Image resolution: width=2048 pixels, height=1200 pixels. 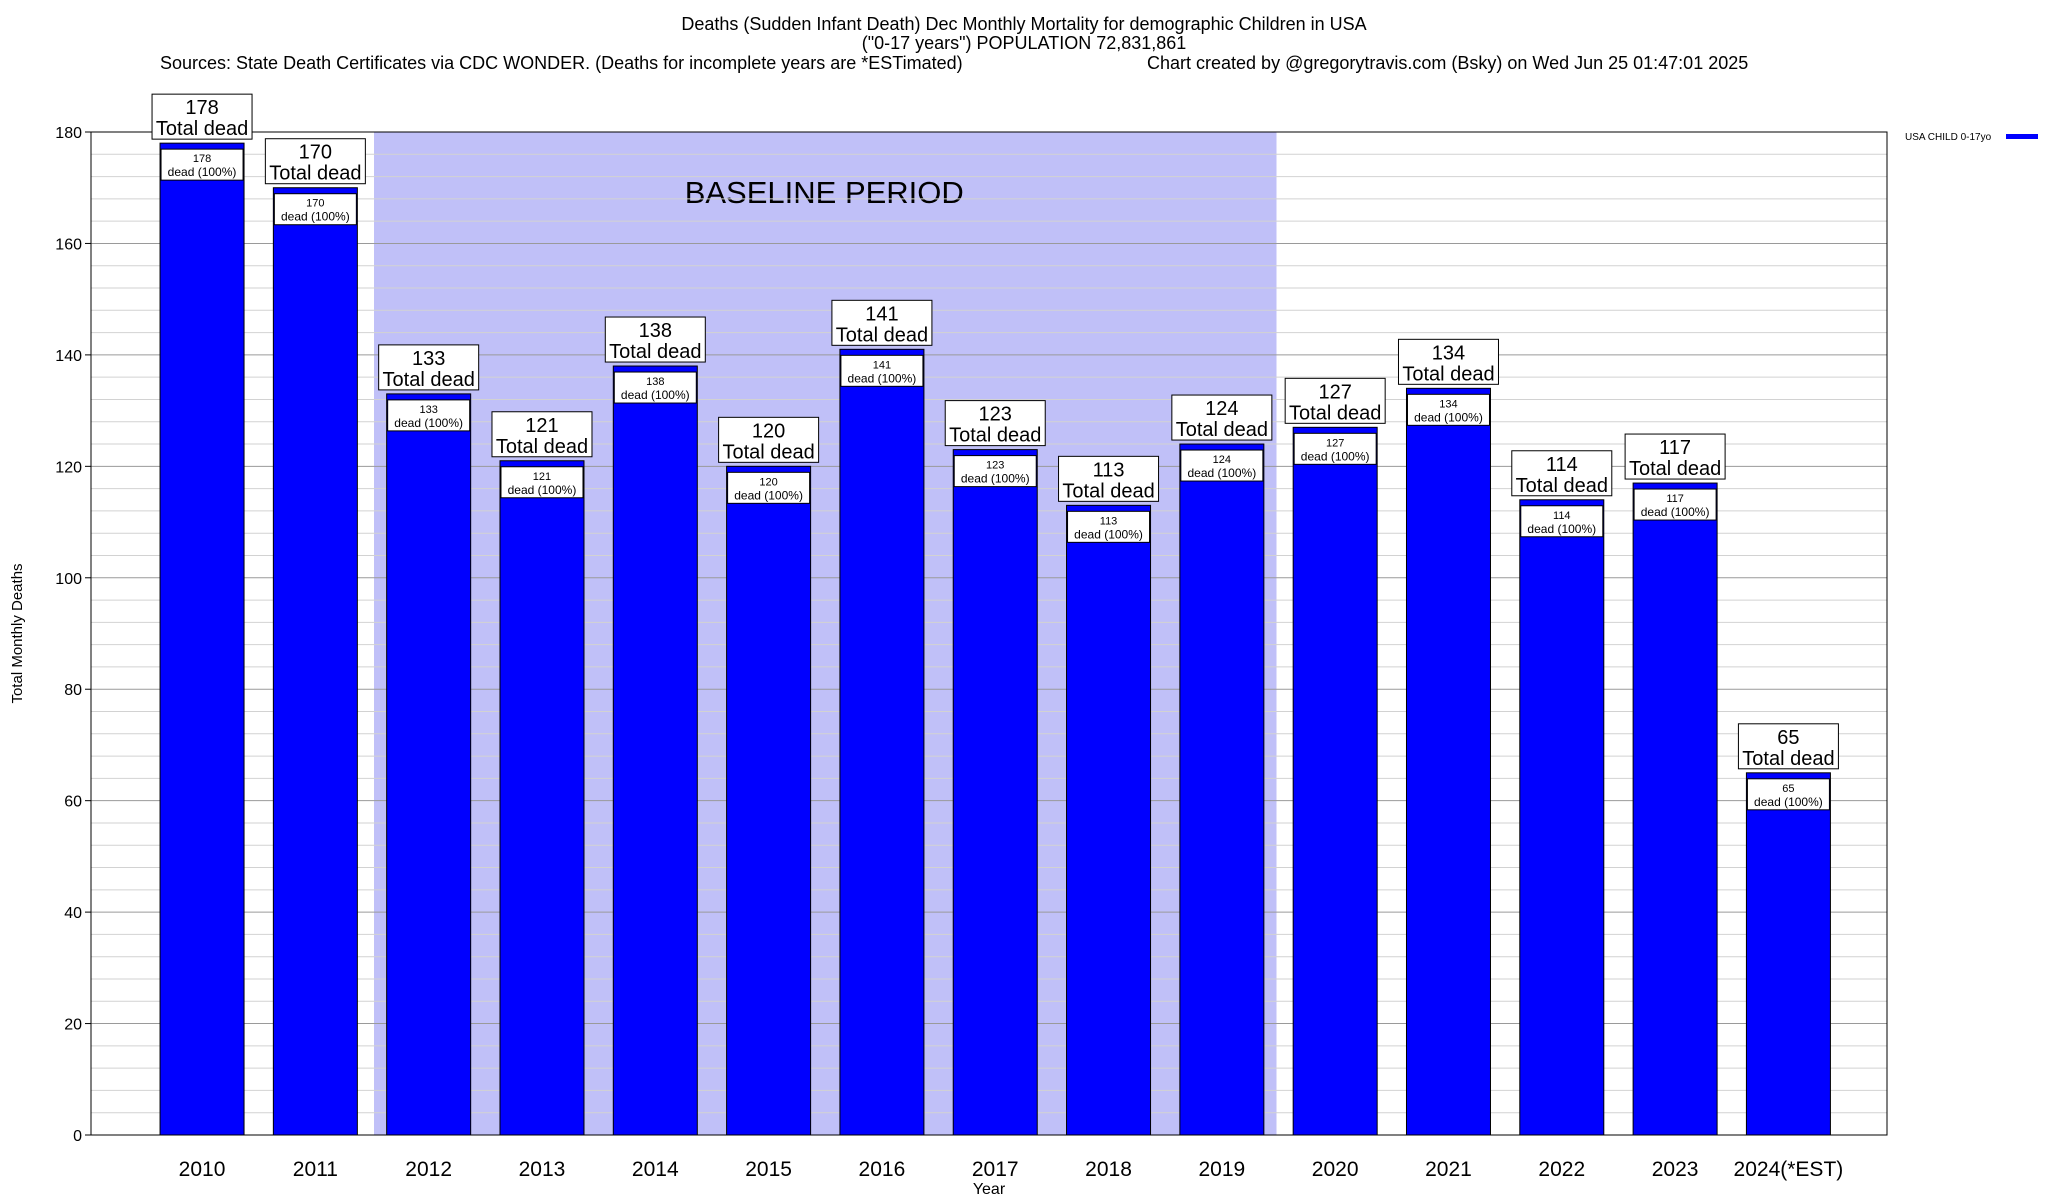 I want to click on y-tick-label: 160, so click(x=68, y=244).